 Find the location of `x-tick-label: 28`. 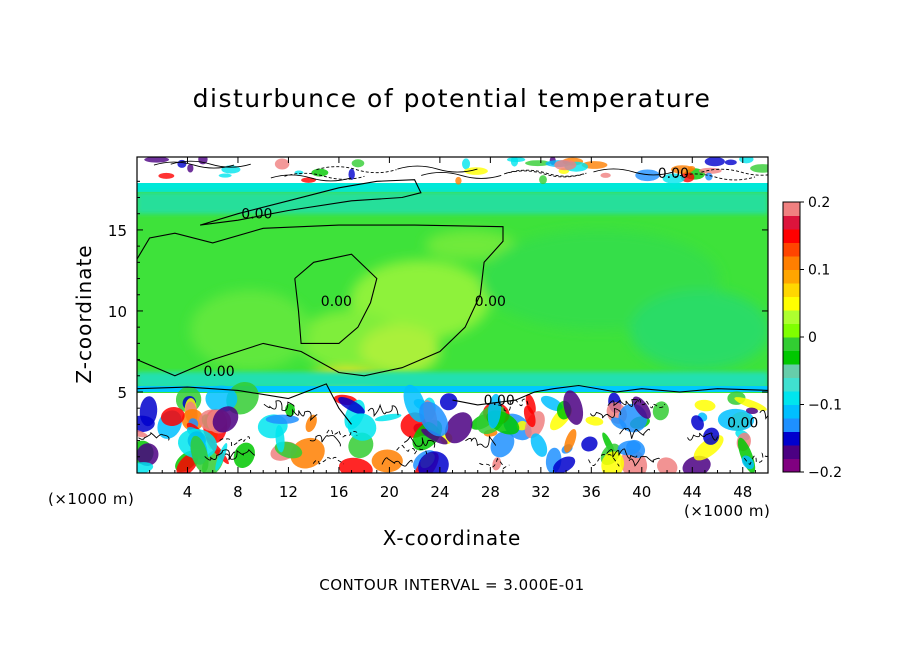

x-tick-label: 28 is located at coordinates (490, 492).